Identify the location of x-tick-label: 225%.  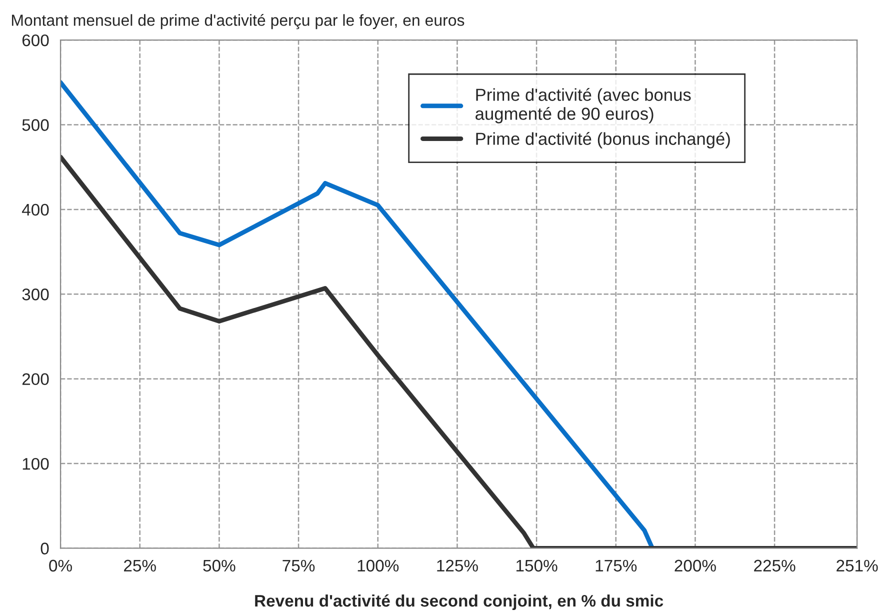
(775, 566).